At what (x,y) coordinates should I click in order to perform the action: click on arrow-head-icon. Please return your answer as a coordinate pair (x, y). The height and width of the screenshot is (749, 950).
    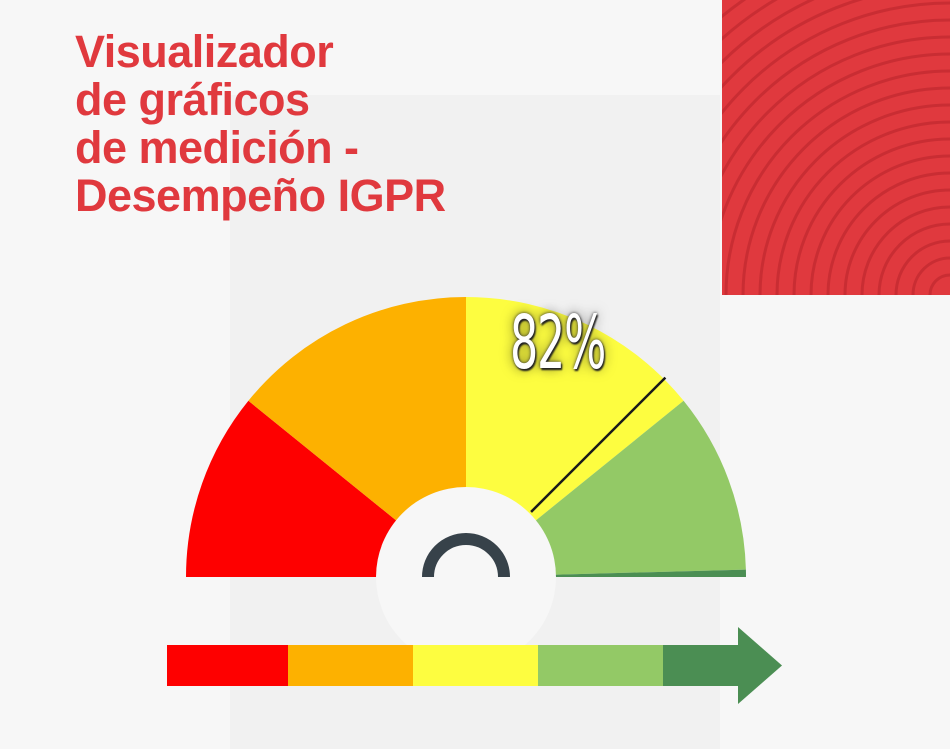
    Looking at the image, I should click on (760, 665).